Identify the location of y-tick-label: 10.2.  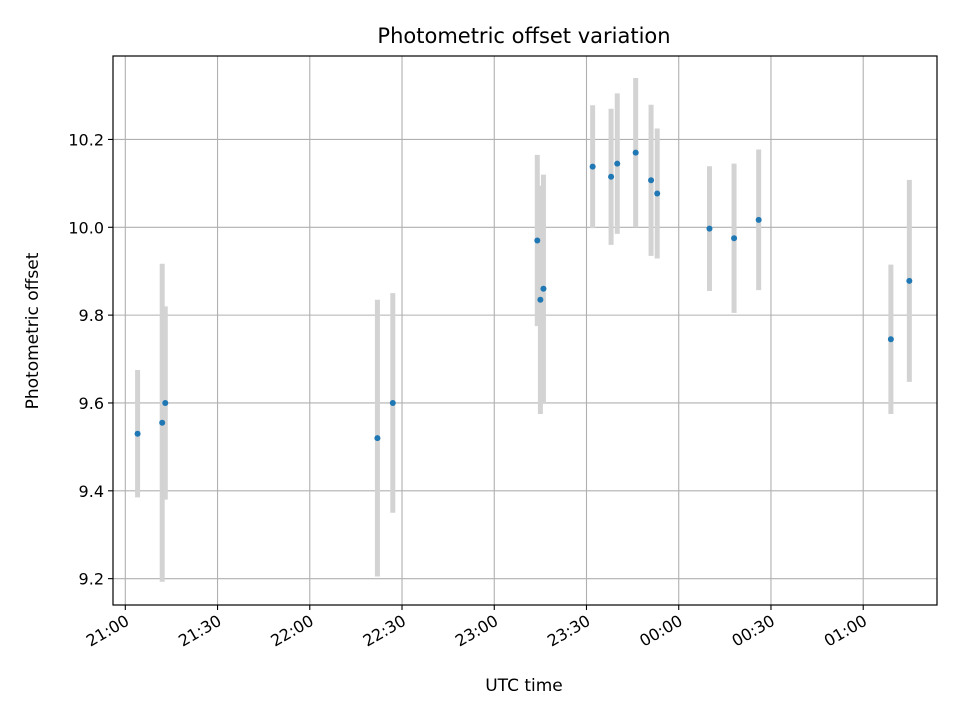
(86, 139).